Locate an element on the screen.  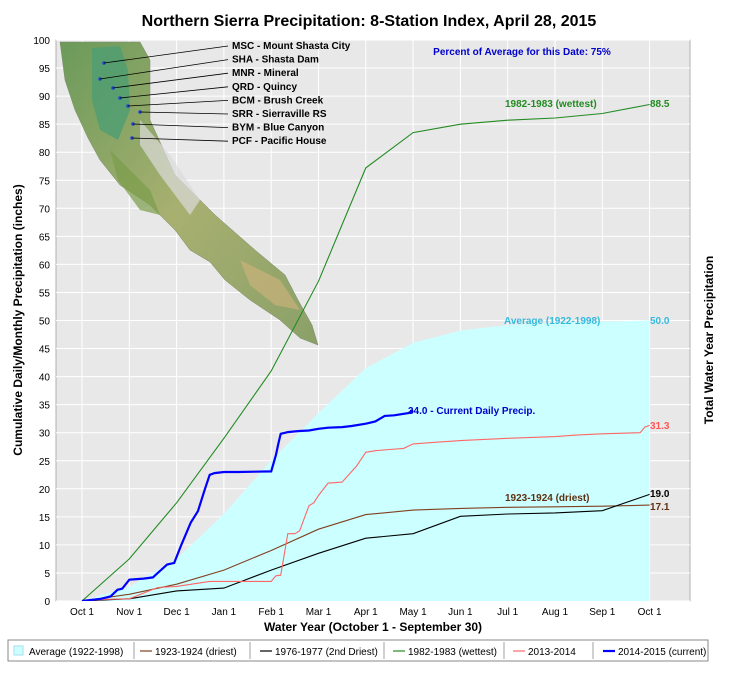
y-tick-label: 65 is located at coordinates (45, 237).